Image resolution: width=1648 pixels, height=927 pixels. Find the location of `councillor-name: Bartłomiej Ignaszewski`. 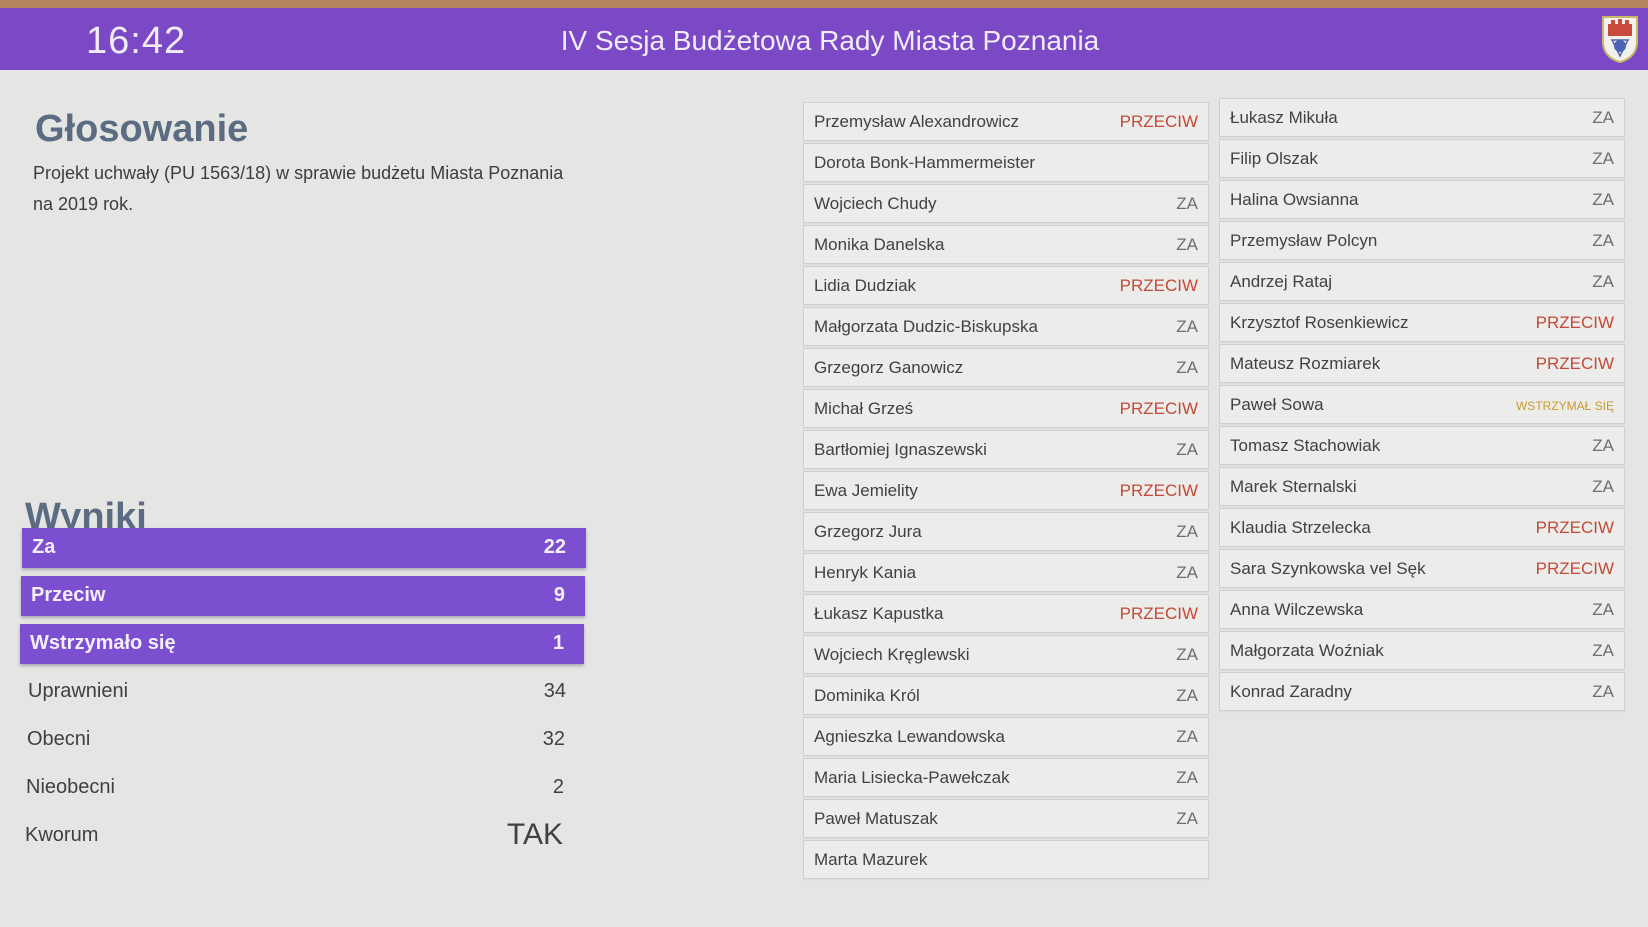

councillor-name: Bartłomiej Ignaszewski is located at coordinates (900, 449).